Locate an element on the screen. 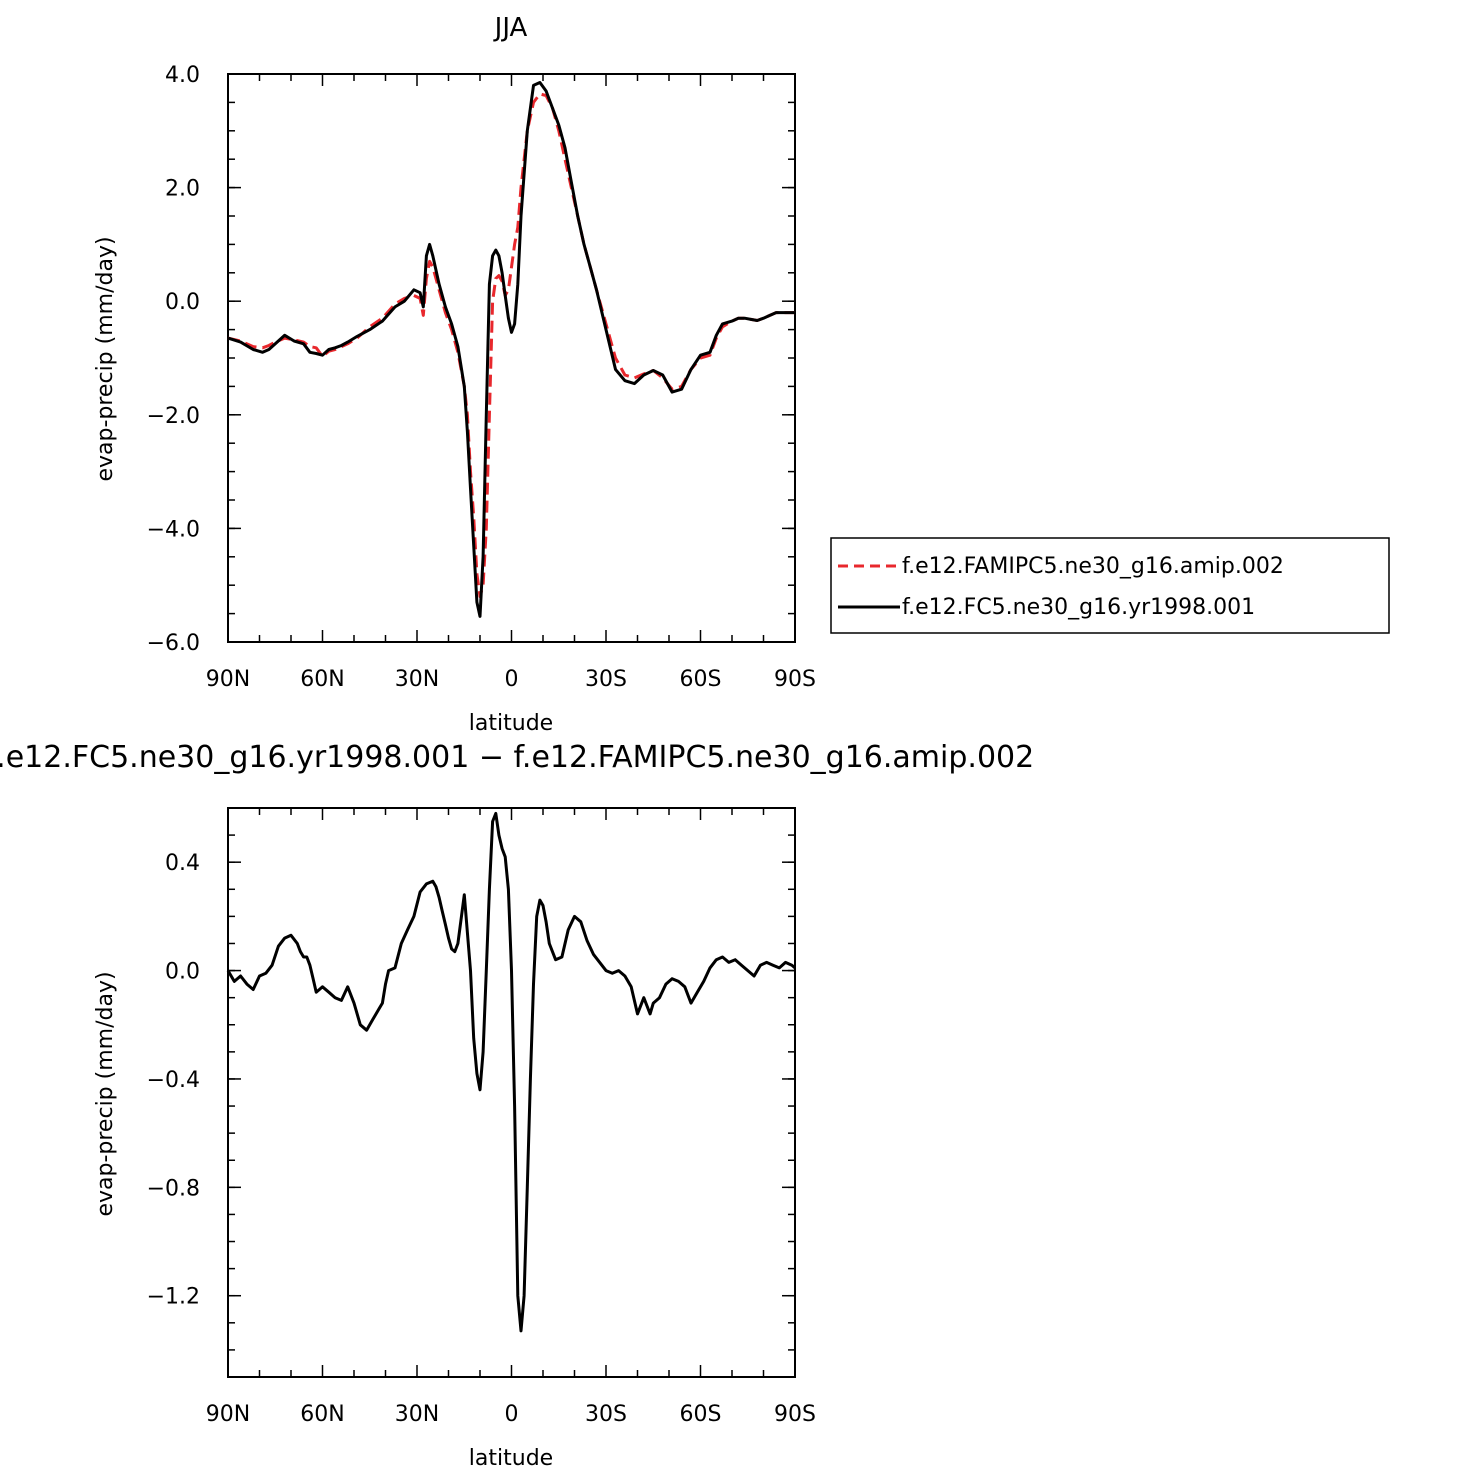 This screenshot has height=1480, width=1480. bottom-x-axis-label: latitude is located at coordinates (511, 1458).